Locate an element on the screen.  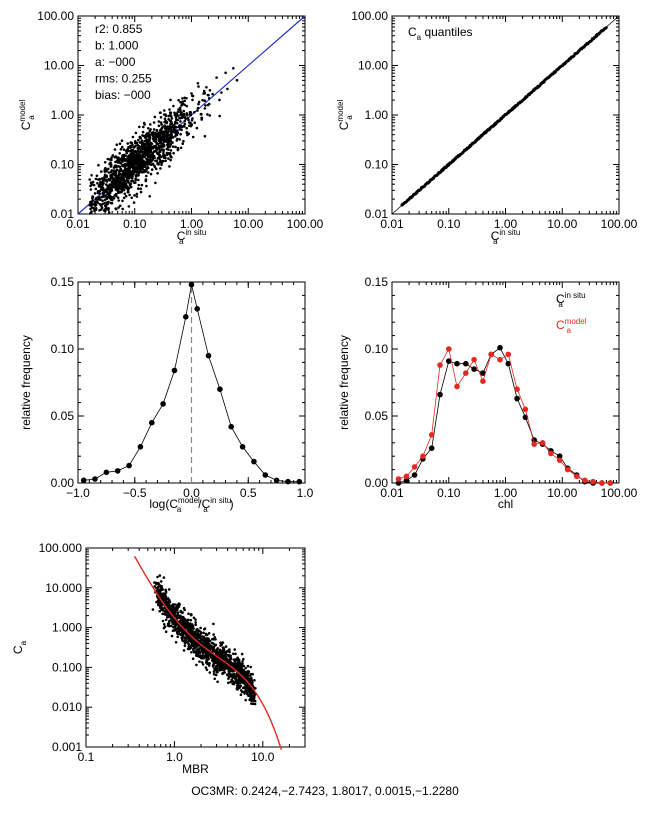
y-tick-label: 0.00 is located at coordinates (63, 483).